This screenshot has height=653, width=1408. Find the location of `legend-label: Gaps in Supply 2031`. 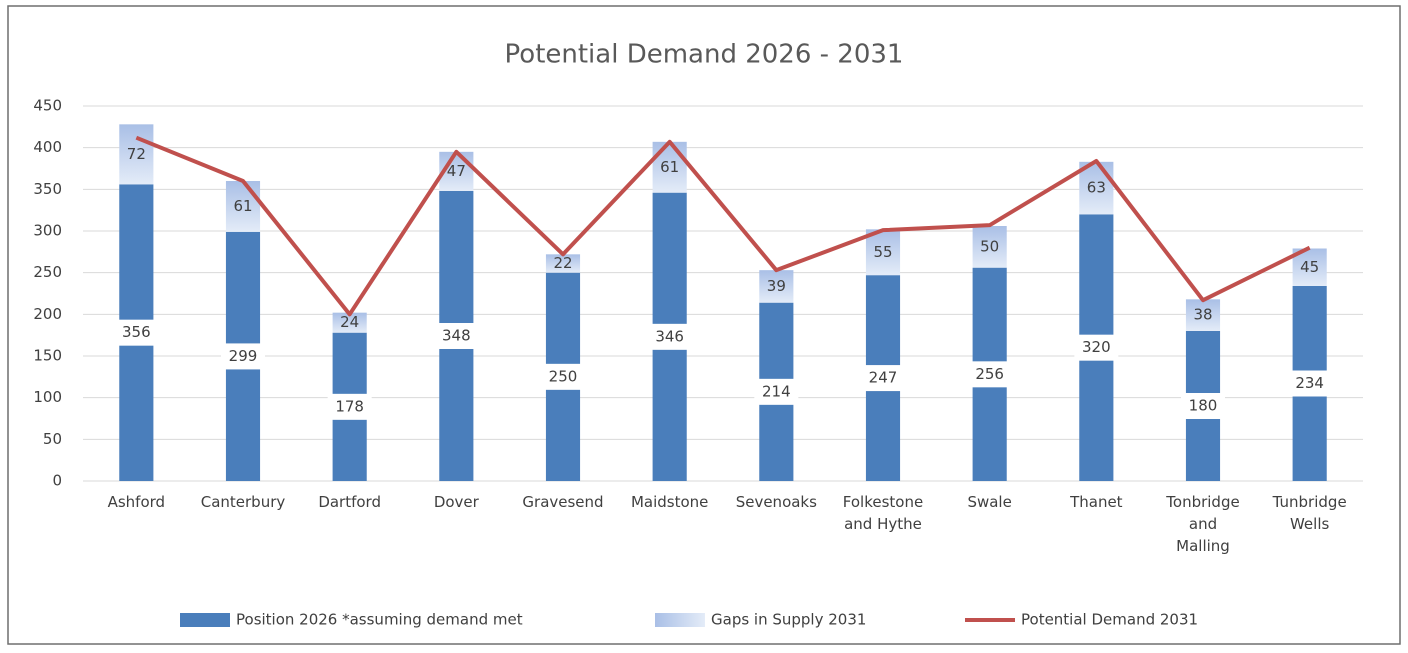

legend-label: Gaps in Supply 2031 is located at coordinates (788, 620).